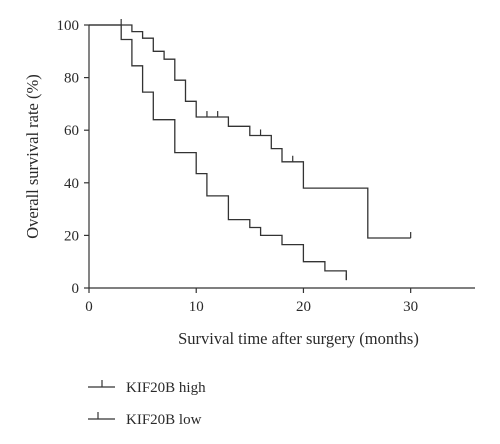 Image resolution: width=500 pixels, height=444 pixels. I want to click on y-tick-label: 60, so click(71, 131).